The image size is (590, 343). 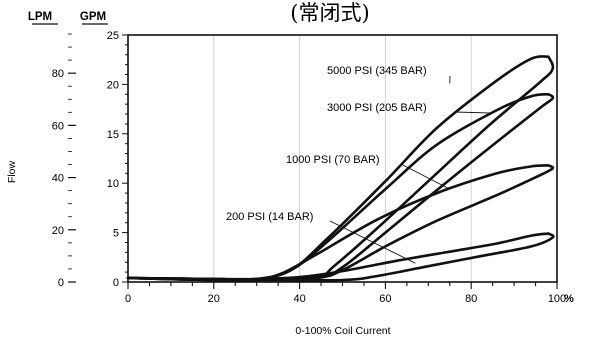 I want to click on lpm-unit-label: LPM, so click(x=40, y=17).